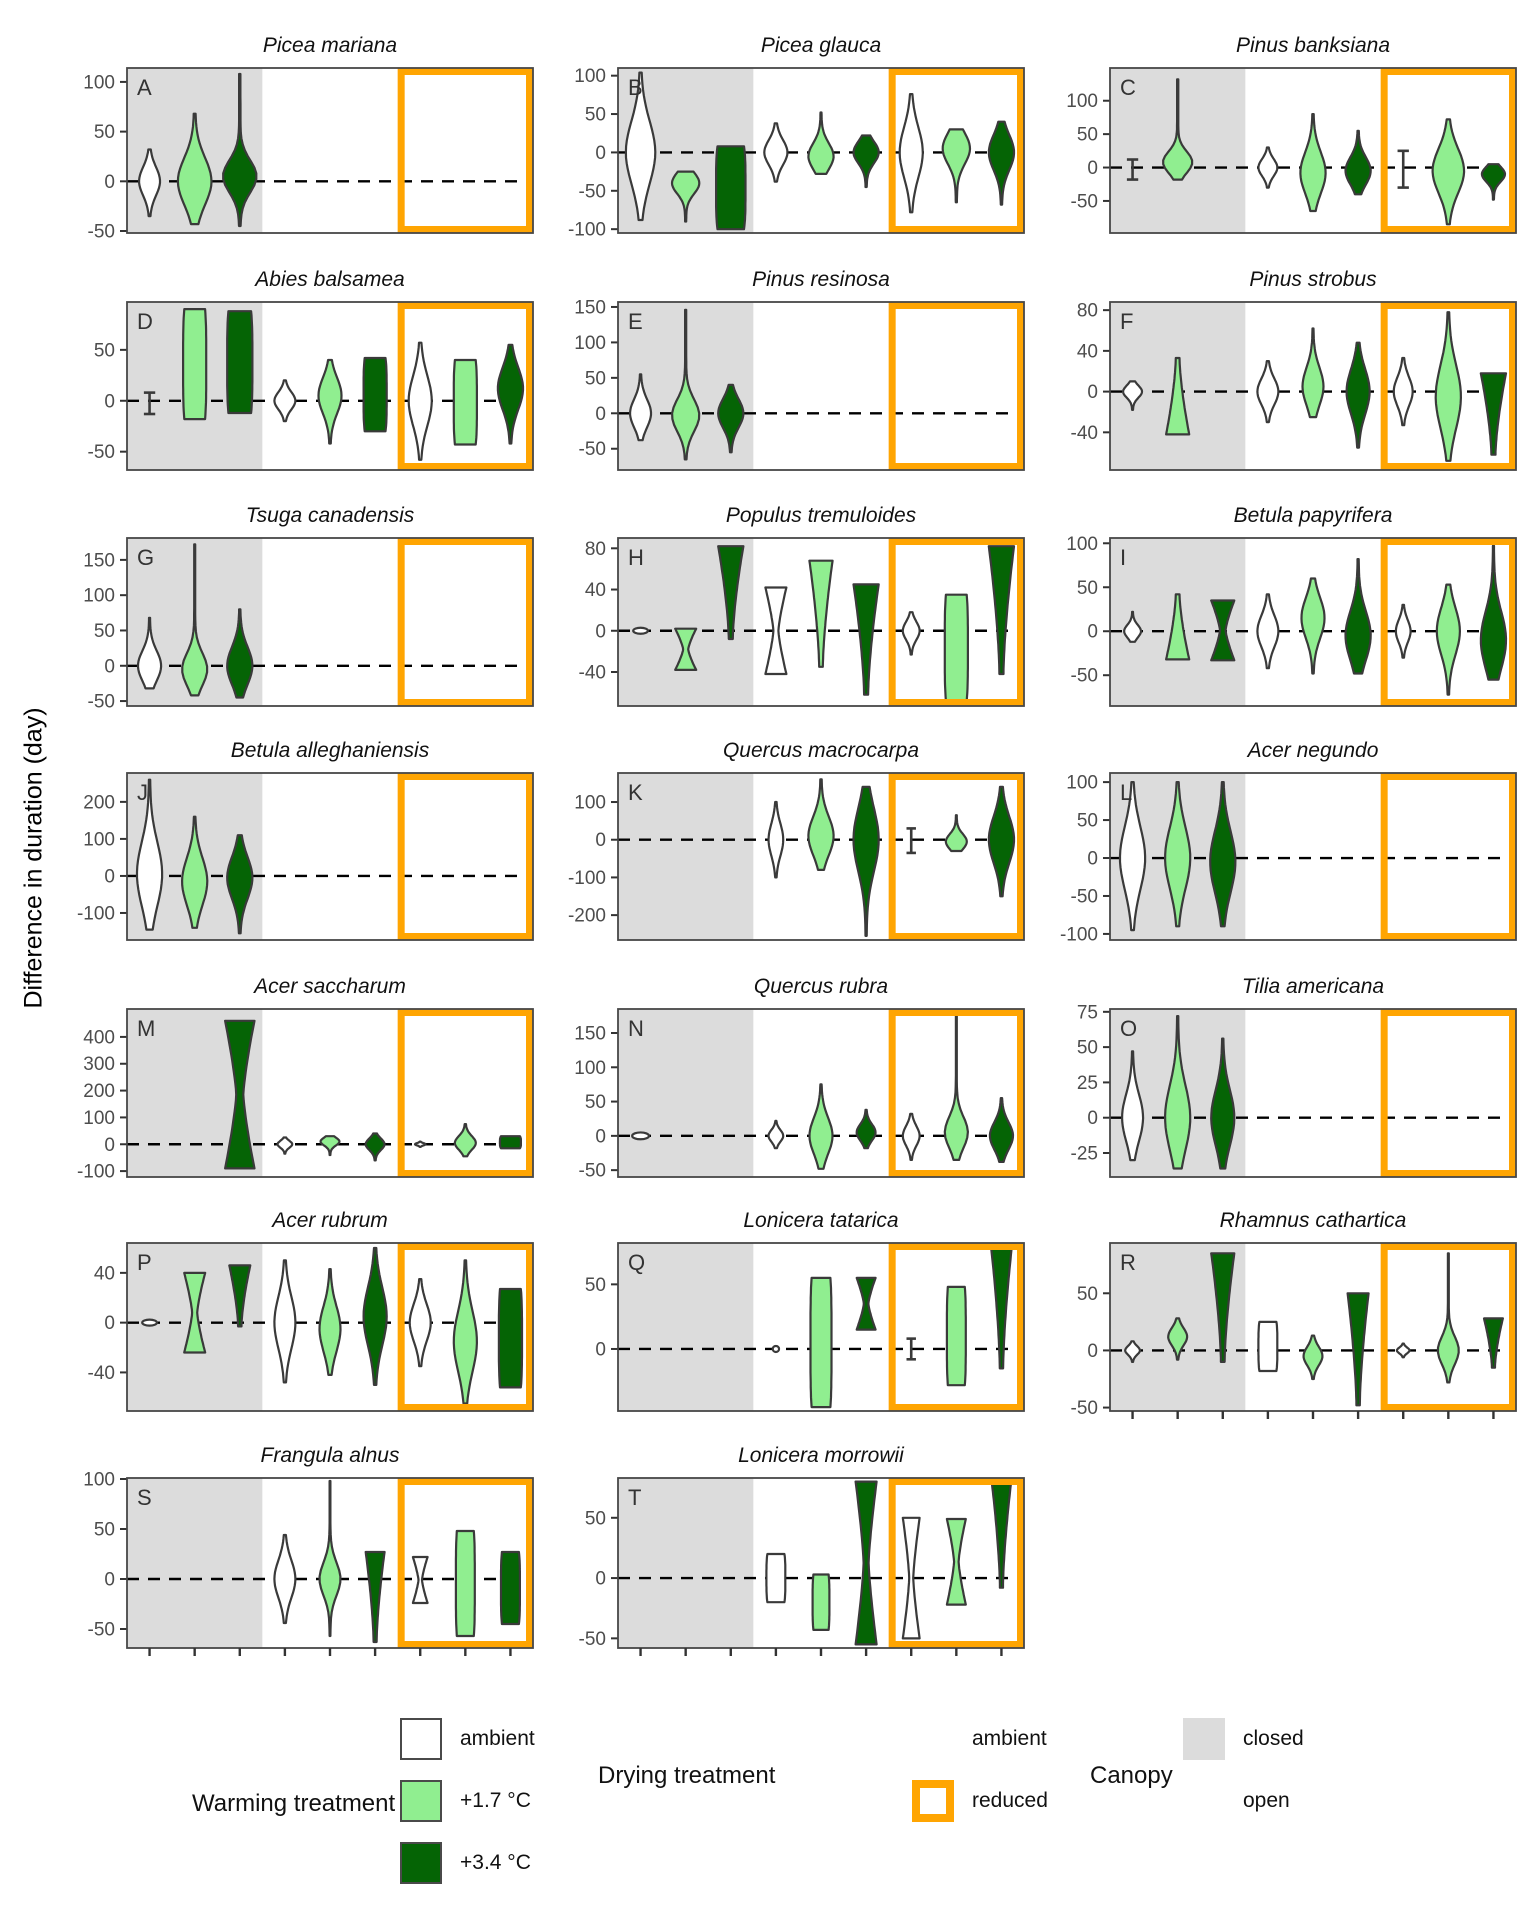 Image resolution: width=1536 pixels, height=1920 pixels. Describe the element at coordinates (1403, 391) in the screenshot. I see `violin-F-slot7` at that location.